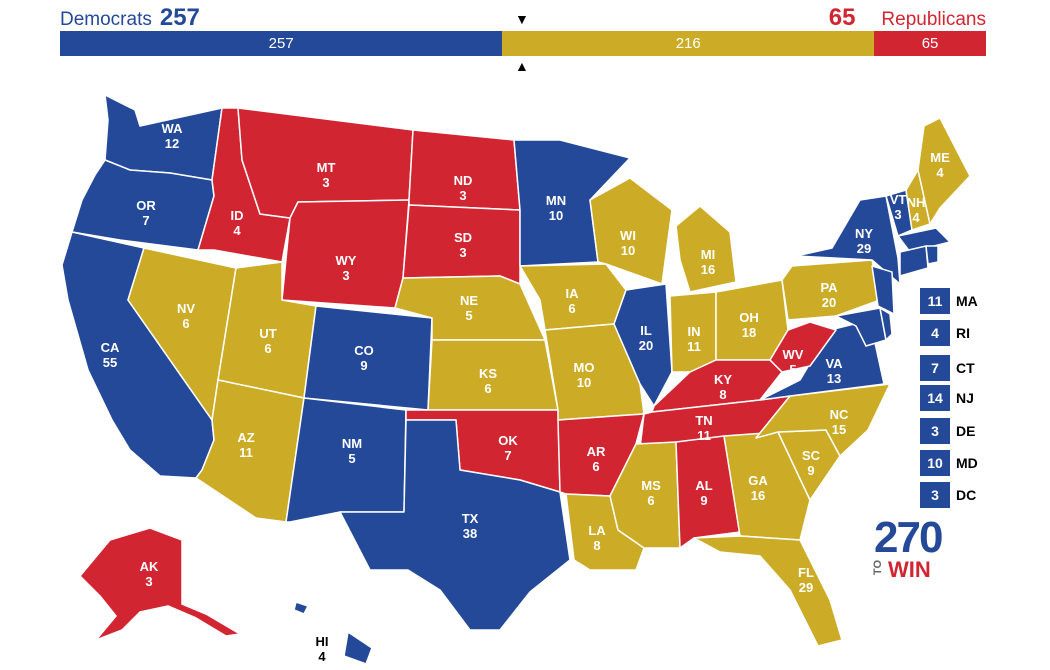 The height and width of the screenshot is (670, 1050). What do you see at coordinates (468, 315) in the screenshot?
I see `state-ev-NE: 5` at bounding box center [468, 315].